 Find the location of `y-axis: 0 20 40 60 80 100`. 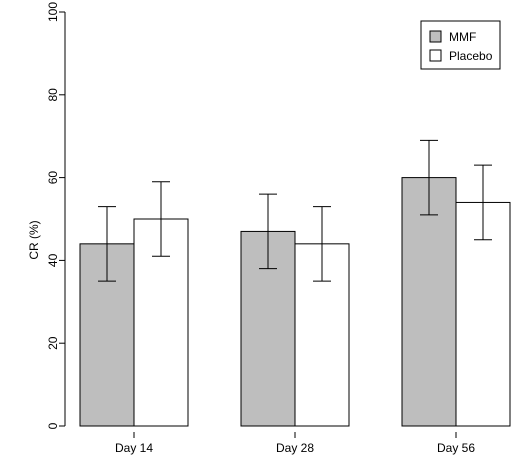

y-axis: 0 20 40 60 80 100 is located at coordinates (56, 215).